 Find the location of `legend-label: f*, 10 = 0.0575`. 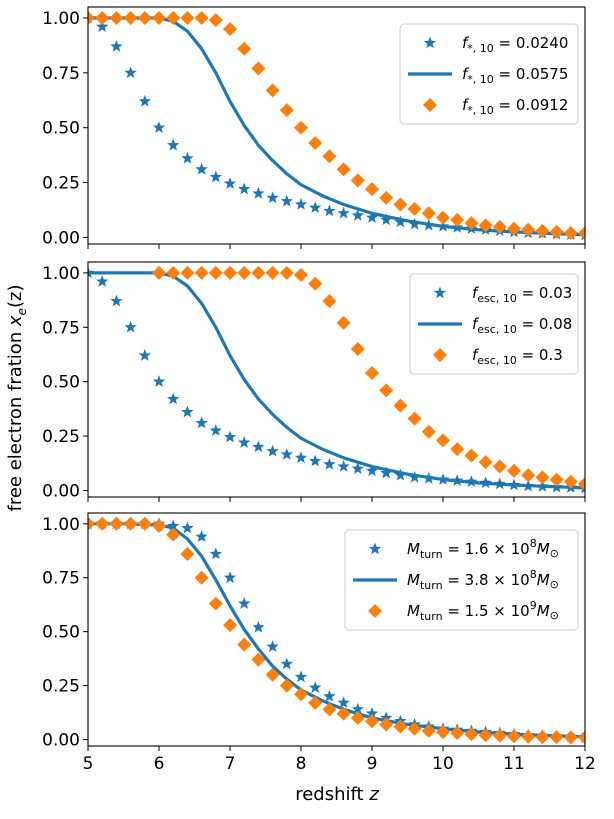

legend-label: f*, 10 = 0.0575 is located at coordinates (515, 75).